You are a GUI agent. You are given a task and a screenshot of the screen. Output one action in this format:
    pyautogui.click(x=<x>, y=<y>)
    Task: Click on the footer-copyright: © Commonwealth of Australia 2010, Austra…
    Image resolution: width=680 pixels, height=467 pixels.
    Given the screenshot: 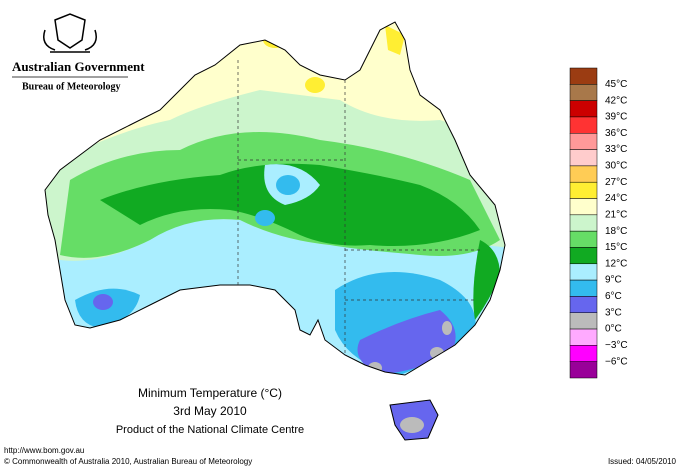 What is the action you would take?
    pyautogui.click(x=128, y=461)
    